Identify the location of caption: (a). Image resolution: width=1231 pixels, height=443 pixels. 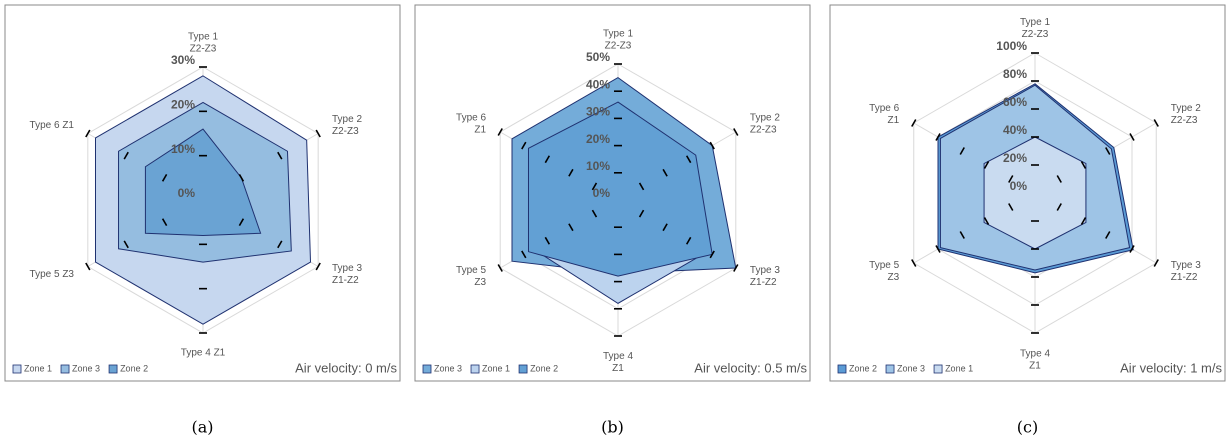
(202, 427).